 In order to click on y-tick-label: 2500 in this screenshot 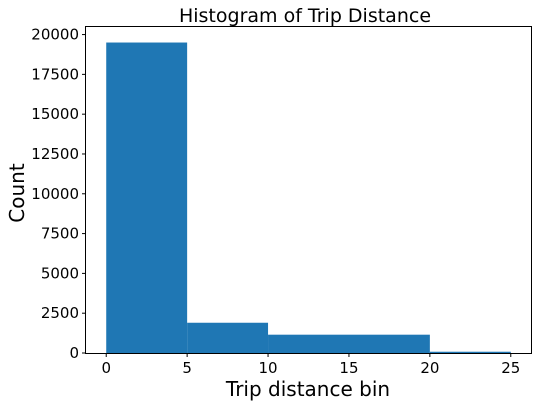, I will do `click(60, 313)`.